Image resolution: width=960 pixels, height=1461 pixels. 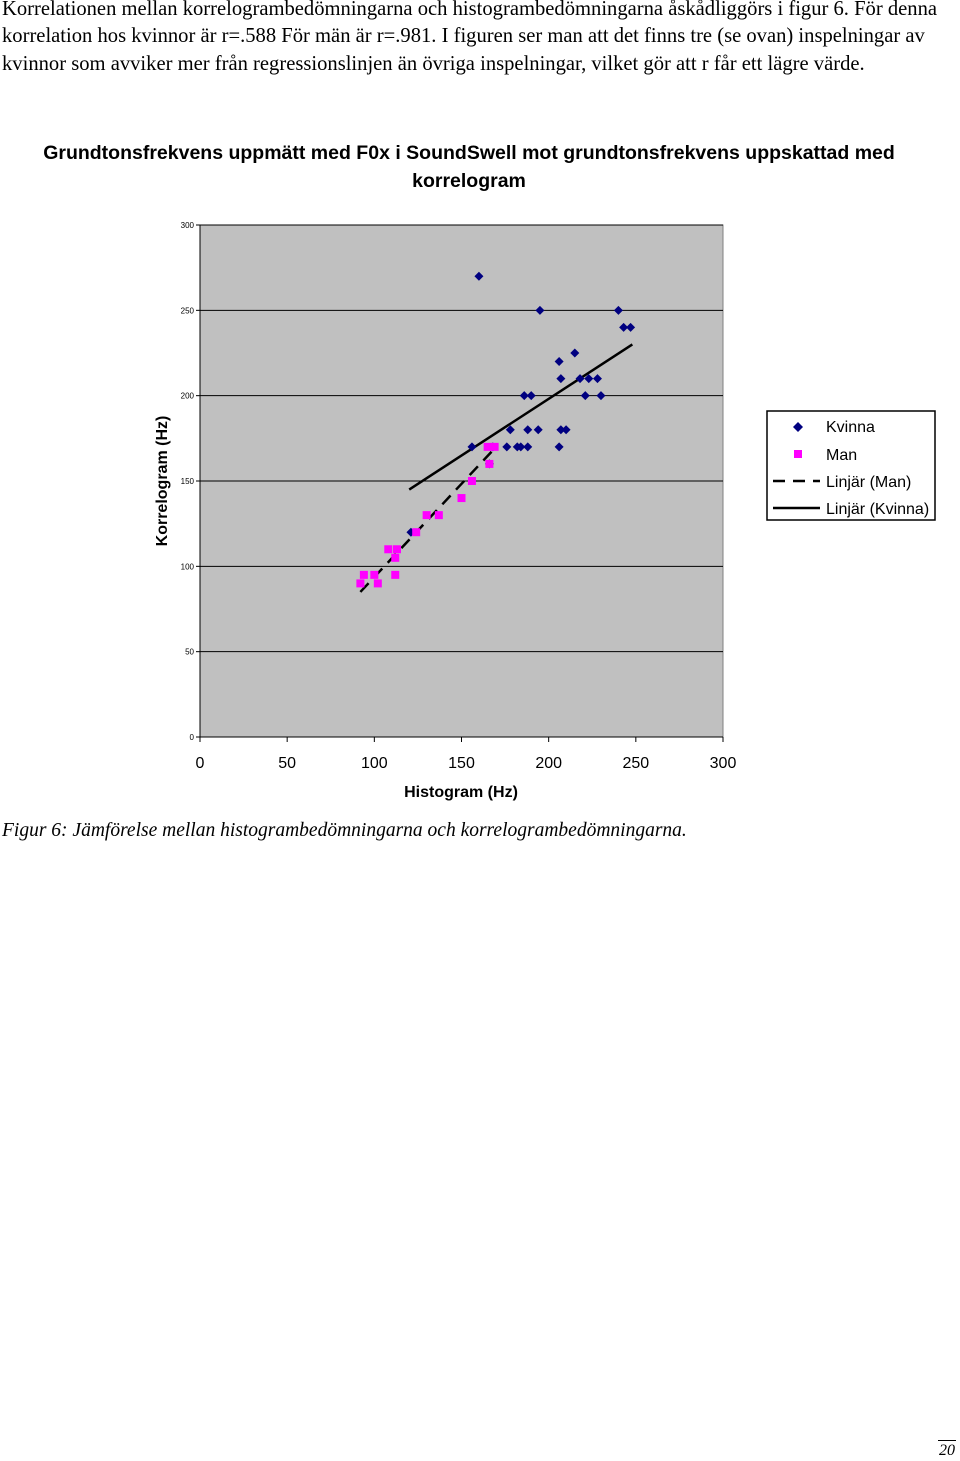 What do you see at coordinates (798, 454) in the screenshot?
I see `legend-marker-man` at bounding box center [798, 454].